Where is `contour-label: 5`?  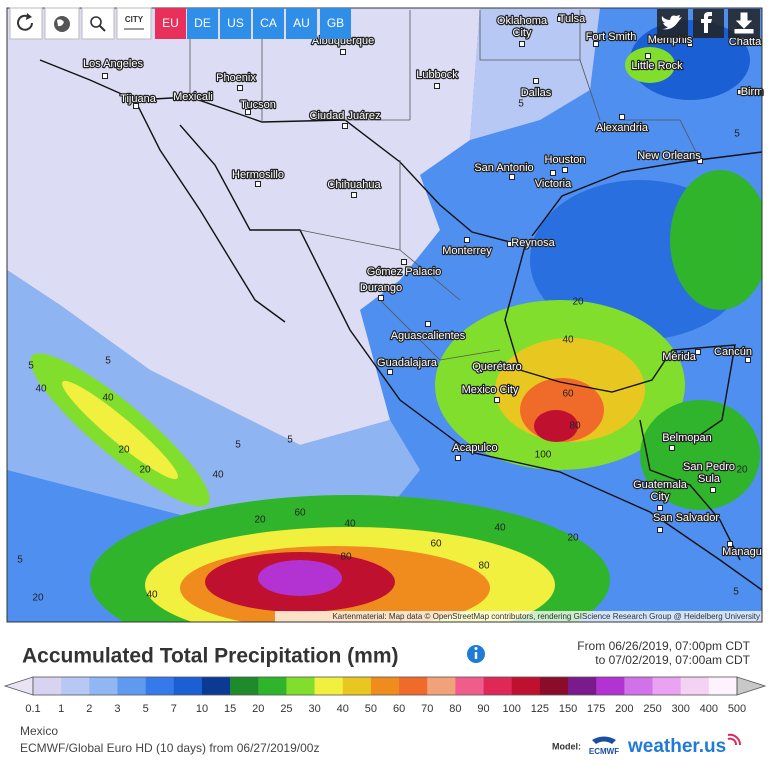 contour-label: 5 is located at coordinates (290, 440).